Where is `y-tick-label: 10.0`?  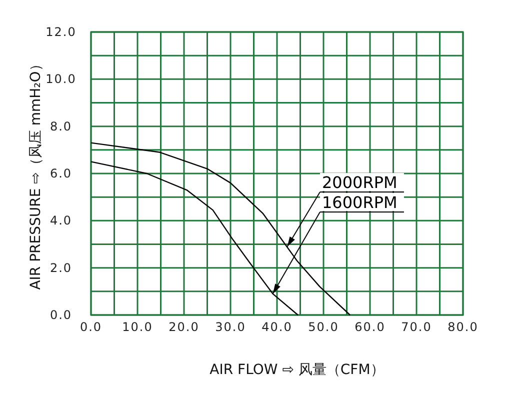
y-tick-label: 10.0 is located at coordinates (61, 79).